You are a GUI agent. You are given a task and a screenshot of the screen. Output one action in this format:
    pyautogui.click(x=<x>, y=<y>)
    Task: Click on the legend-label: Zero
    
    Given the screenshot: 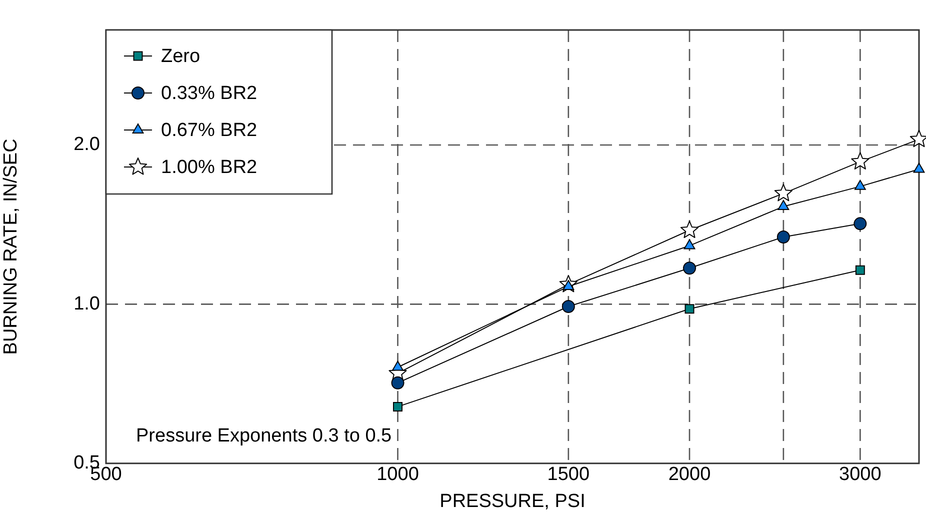 What is the action you would take?
    pyautogui.click(x=180, y=57)
    